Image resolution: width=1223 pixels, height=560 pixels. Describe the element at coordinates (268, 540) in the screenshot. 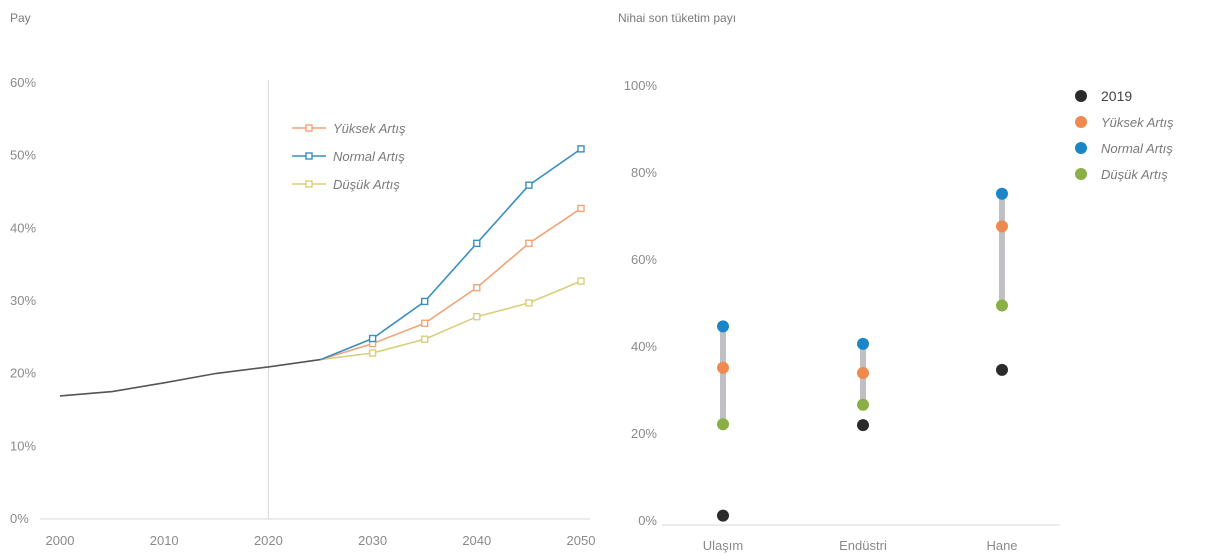

I see `x-tick-label: 2020` at that location.